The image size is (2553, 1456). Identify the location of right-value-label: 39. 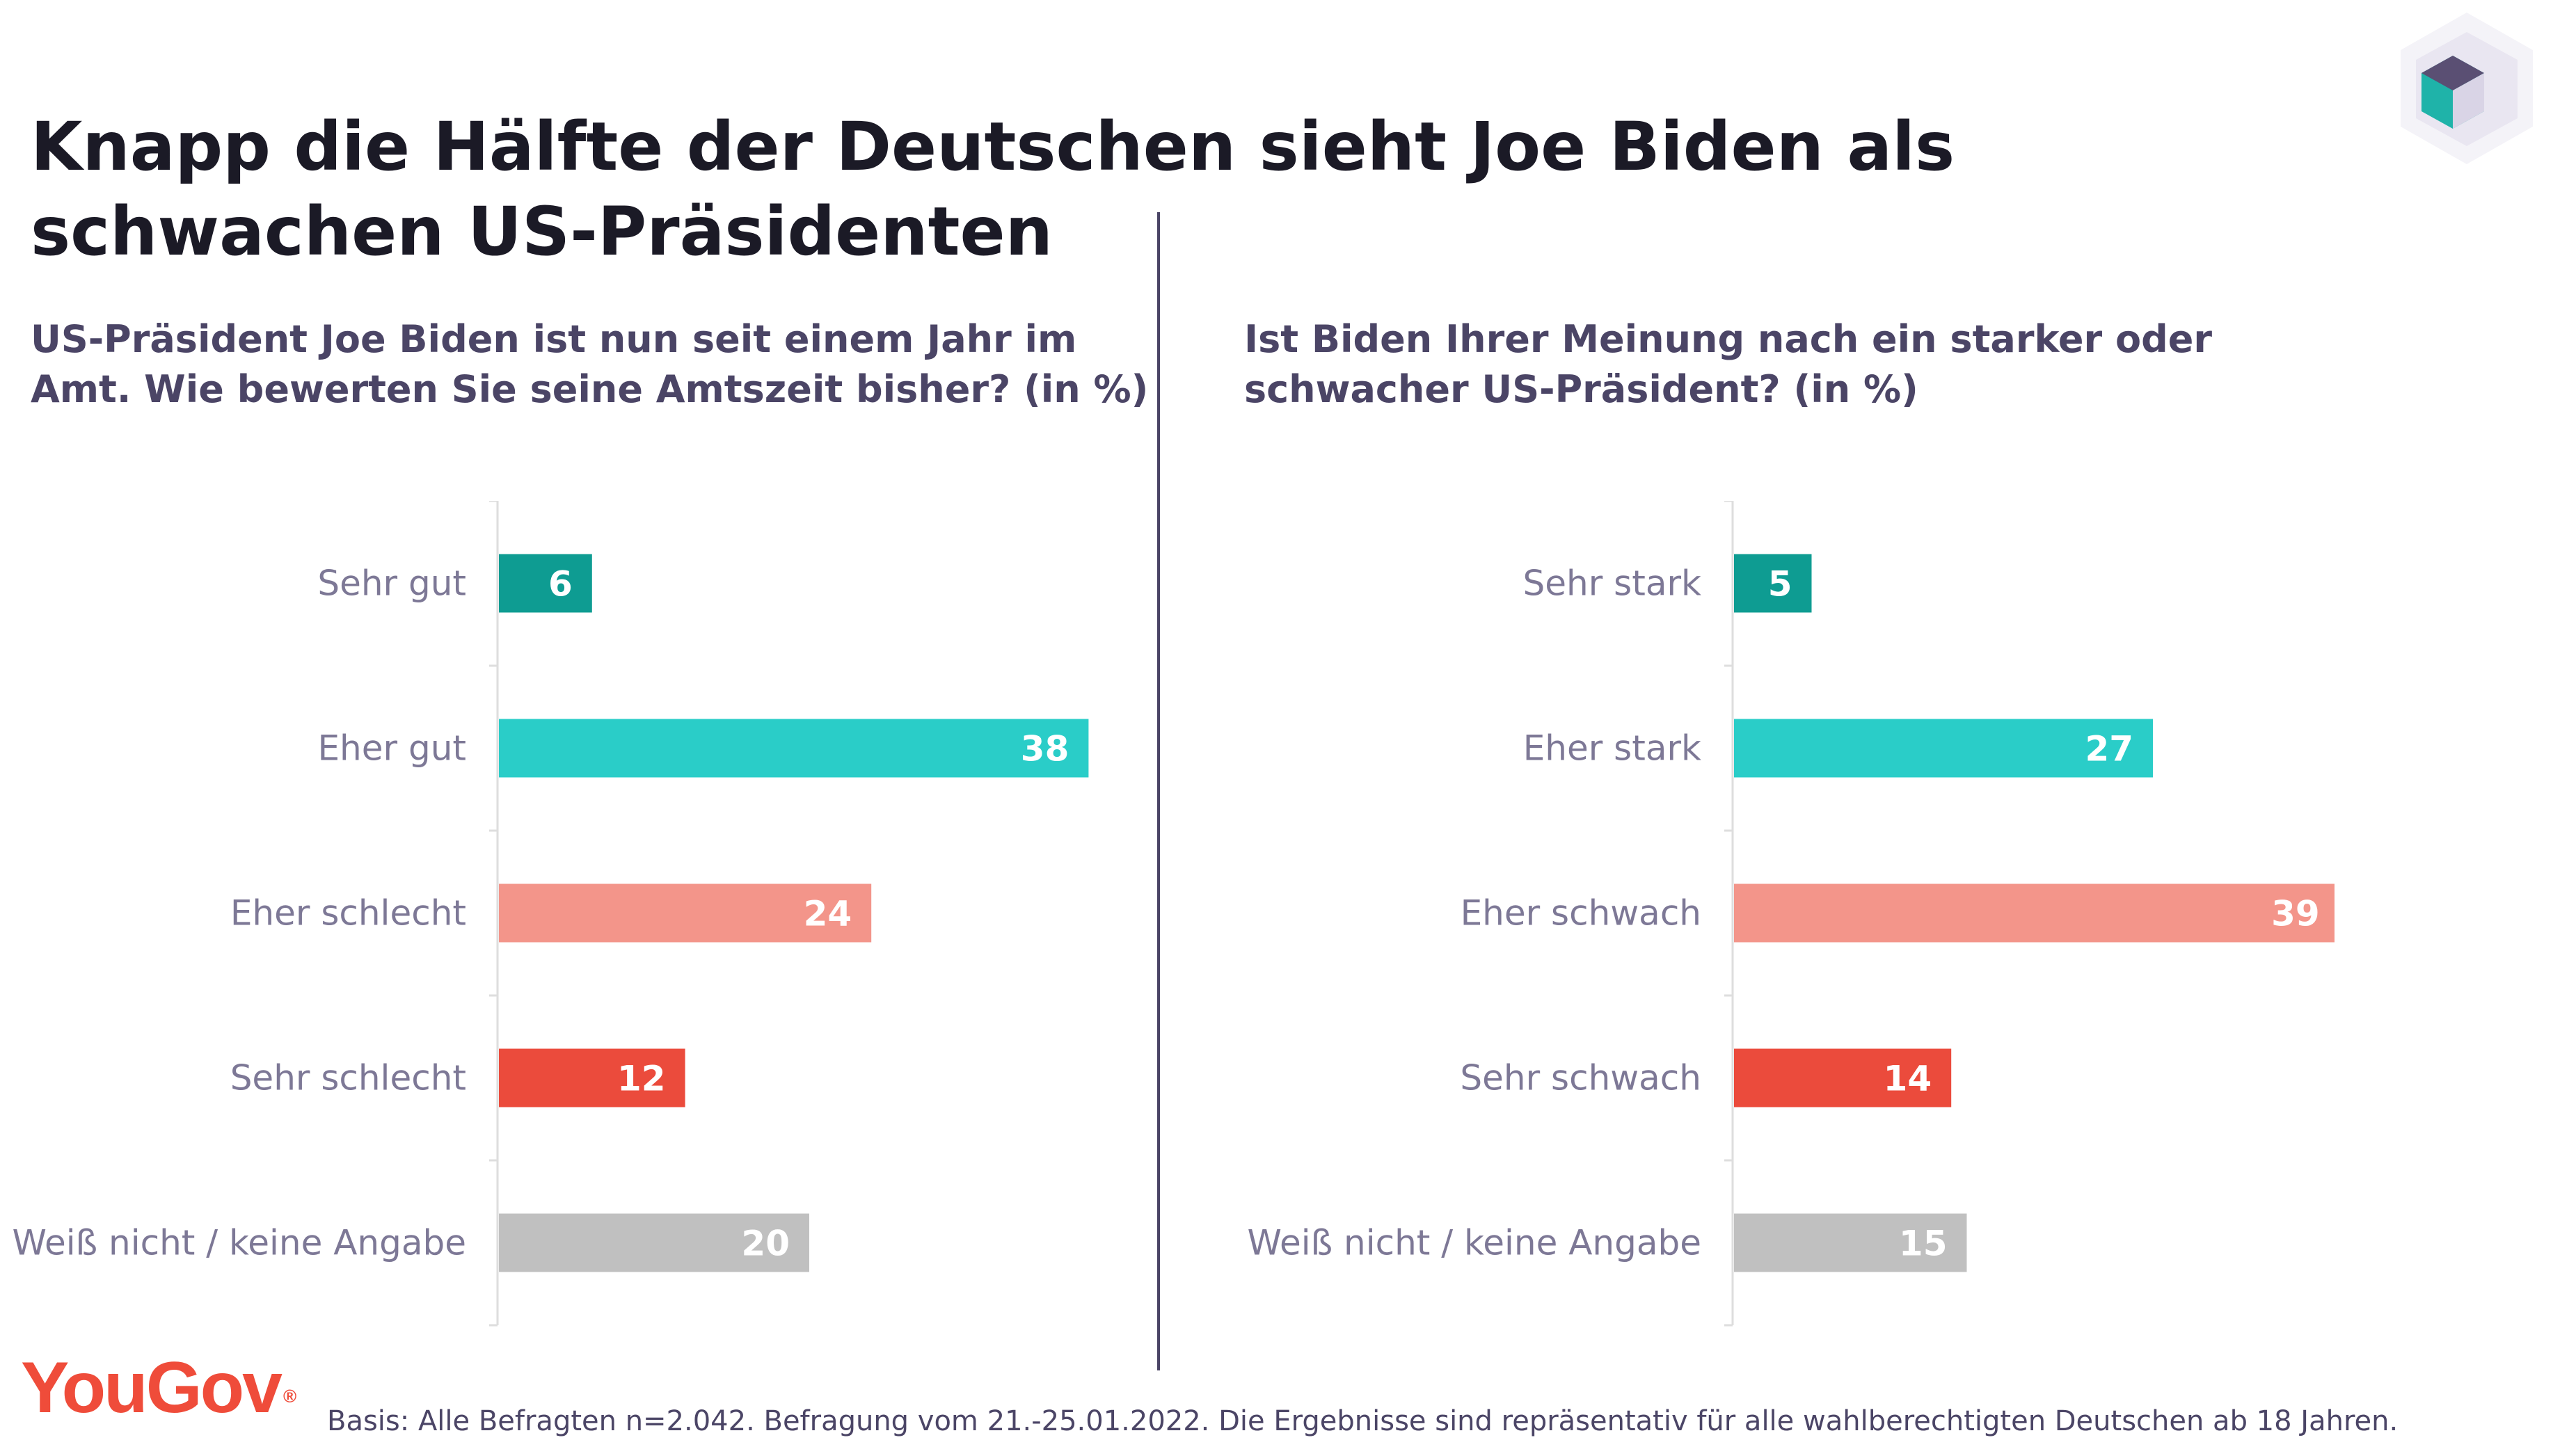
(2295, 914).